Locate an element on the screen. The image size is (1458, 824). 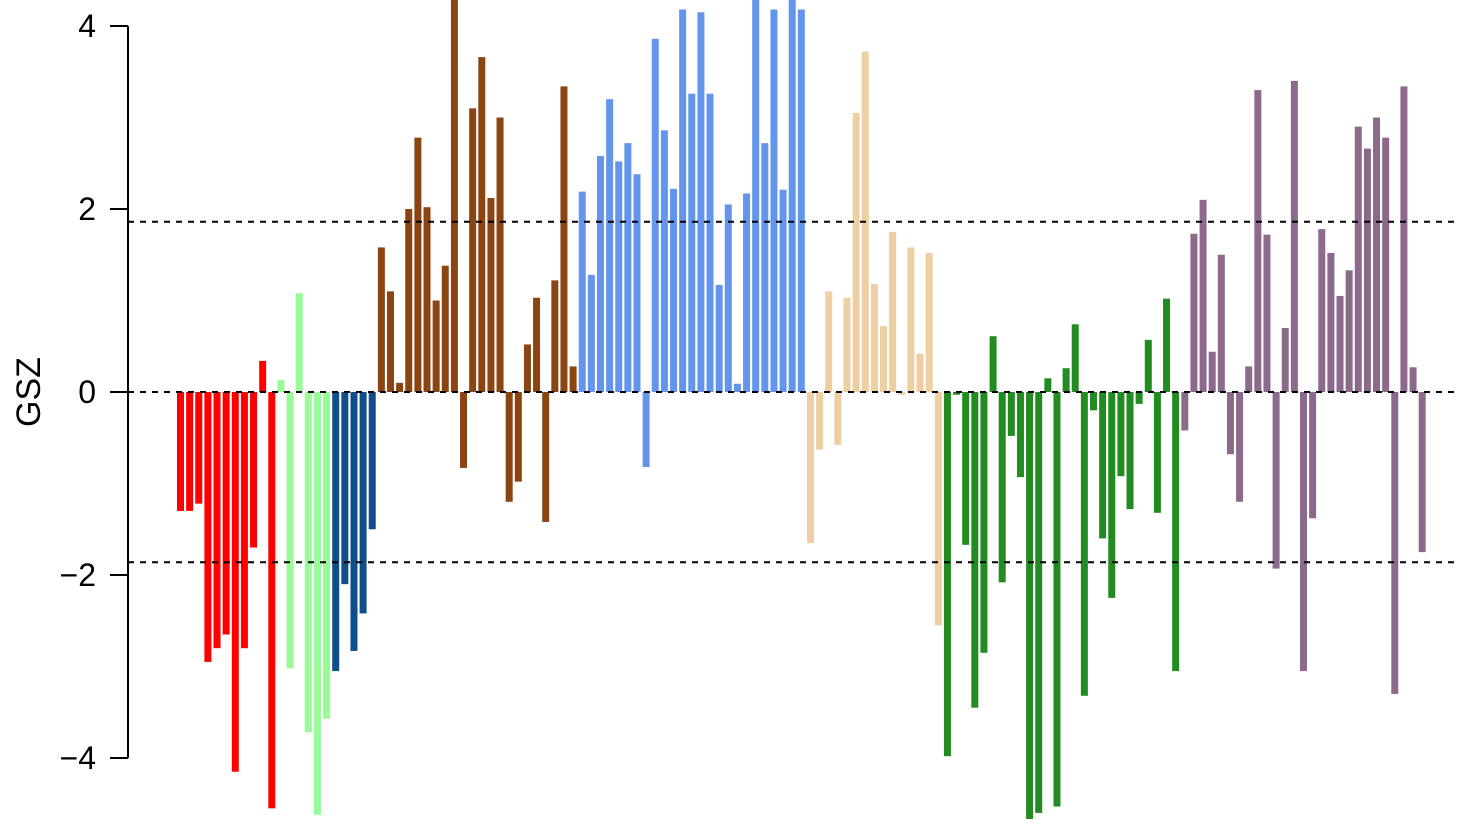
y-tick-label-3: 0 is located at coordinates (87, 392).